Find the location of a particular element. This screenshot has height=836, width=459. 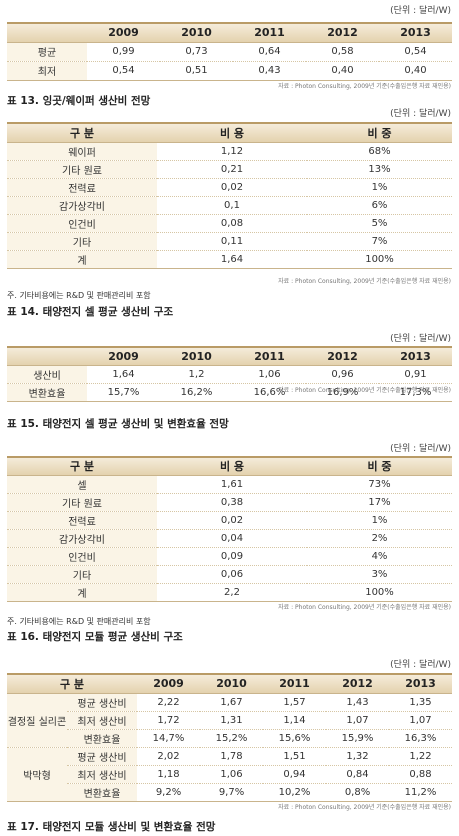

cell: 0,73 is located at coordinates (196, 52).